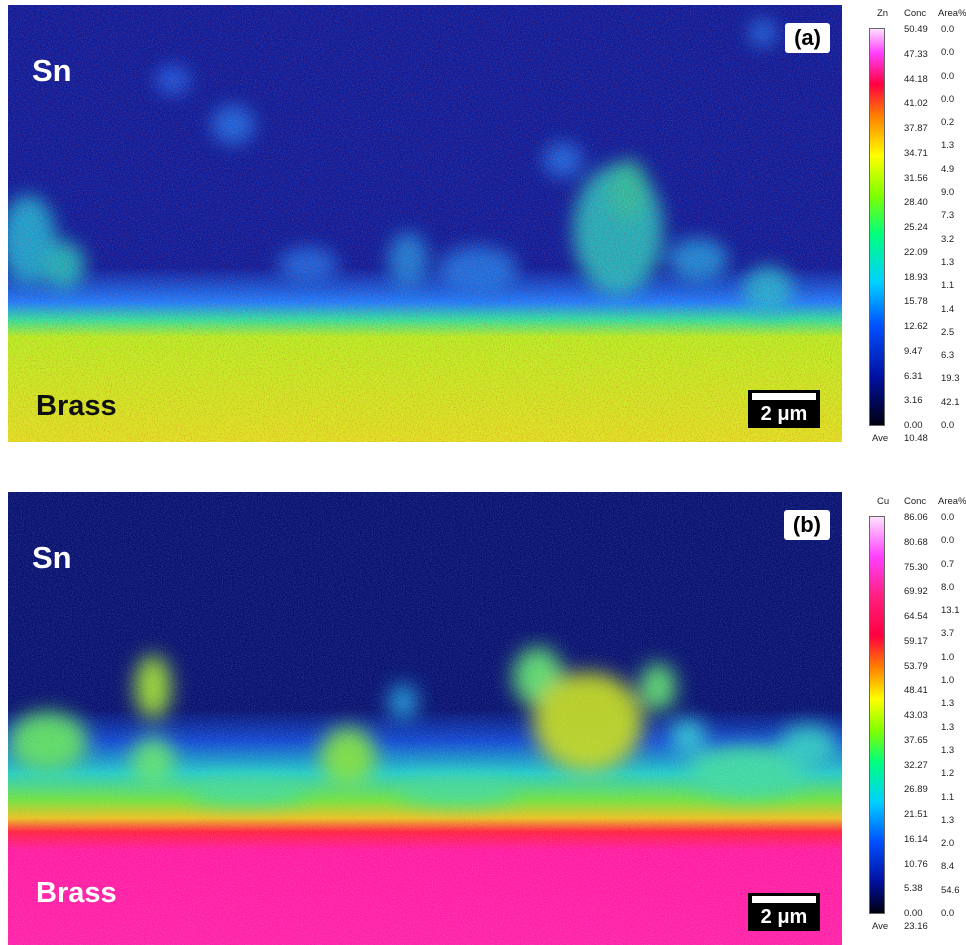  What do you see at coordinates (913, 351) in the screenshot?
I see `conc-tick-label: 9.47` at bounding box center [913, 351].